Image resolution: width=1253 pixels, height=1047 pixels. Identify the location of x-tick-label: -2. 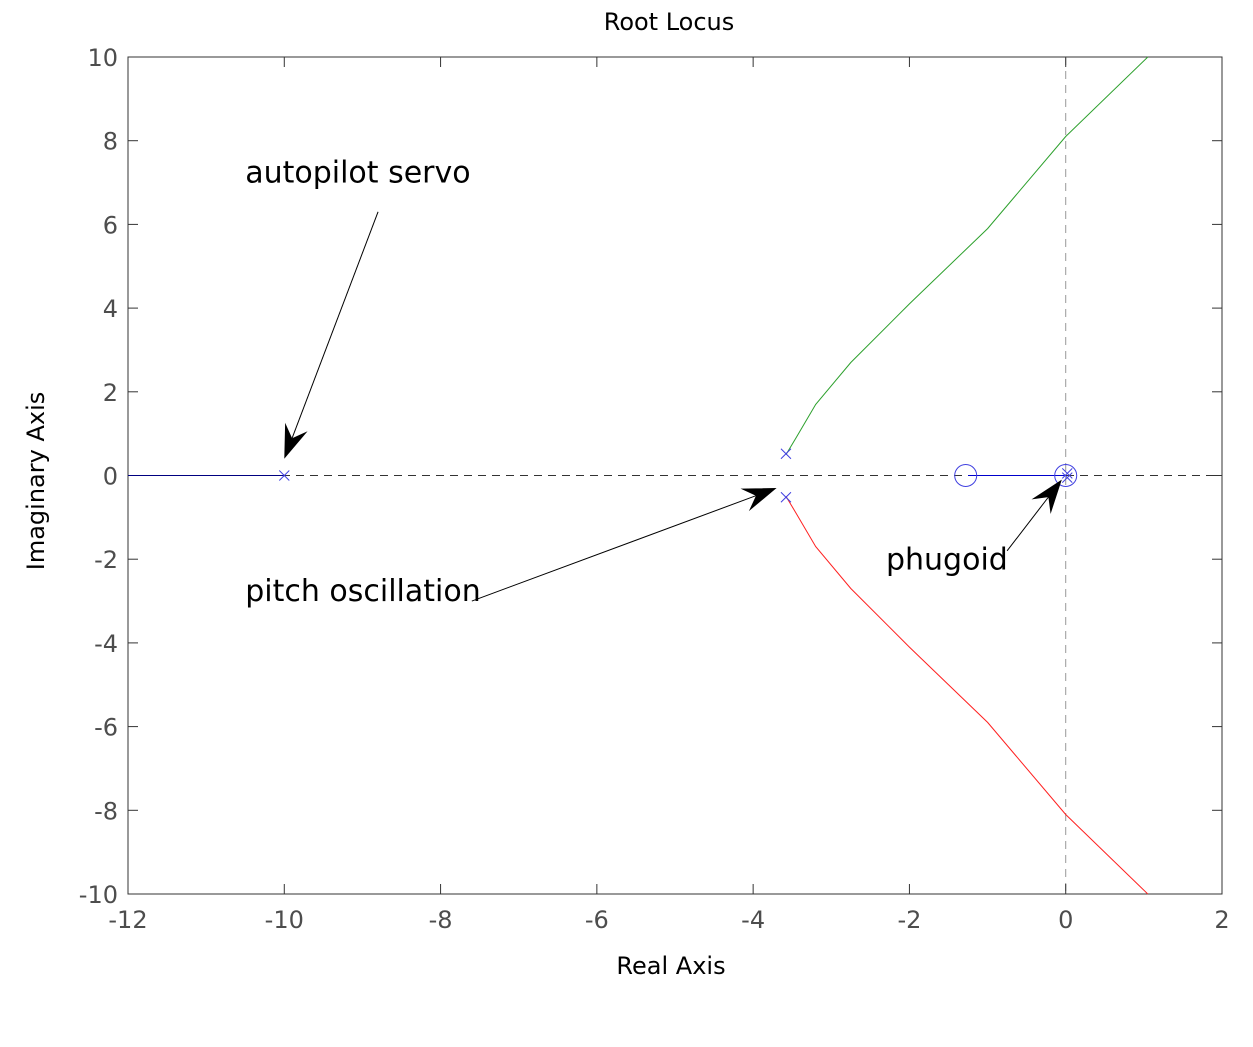
(909, 920).